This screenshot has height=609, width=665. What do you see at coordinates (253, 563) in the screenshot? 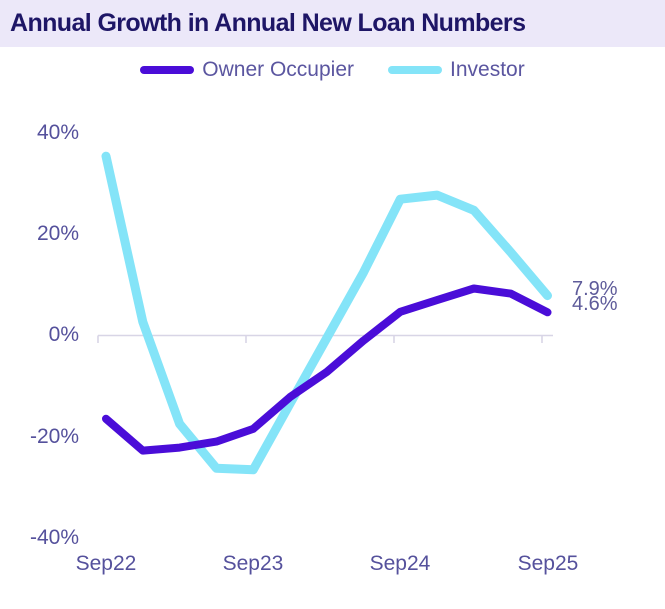
I see `x-axis-label-sep23: Sep23` at bounding box center [253, 563].